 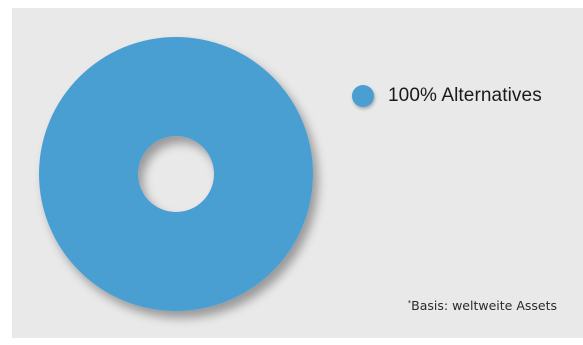 I want to click on legend: 100% Alternatives, so click(x=447, y=96).